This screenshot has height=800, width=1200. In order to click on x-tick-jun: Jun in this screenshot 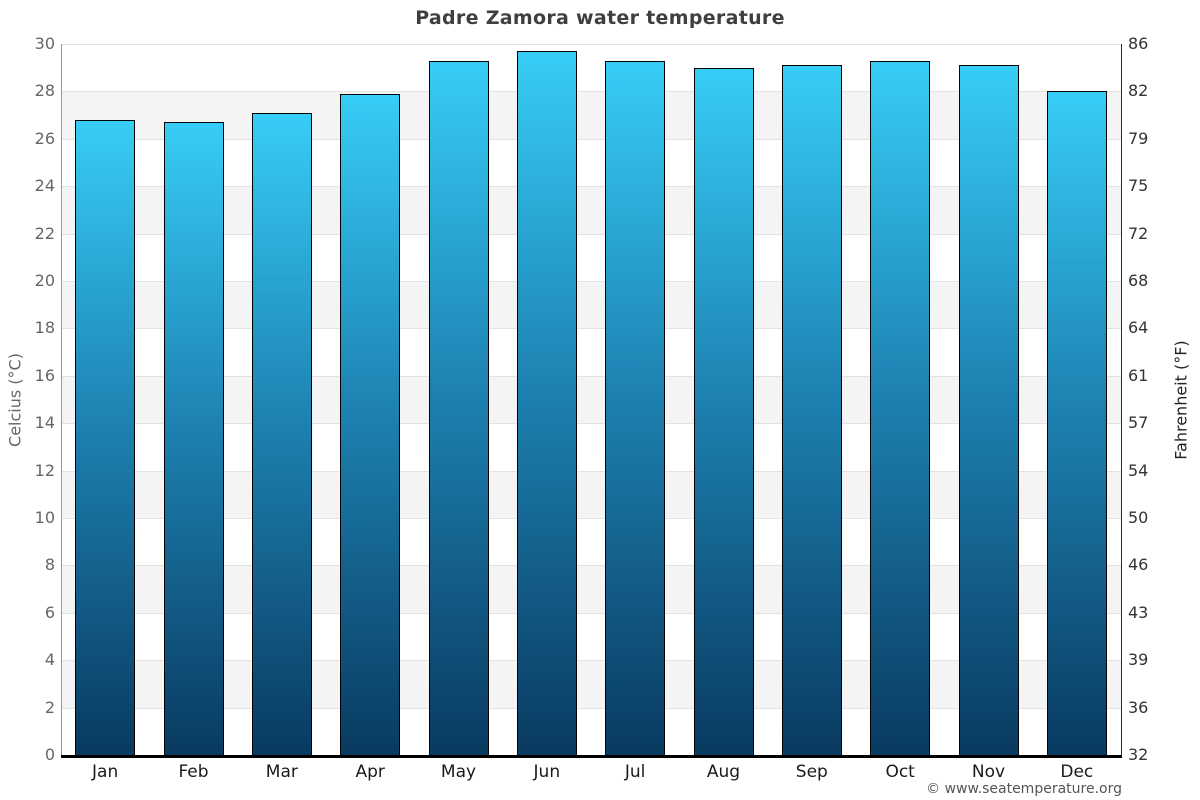, I will do `click(547, 772)`.